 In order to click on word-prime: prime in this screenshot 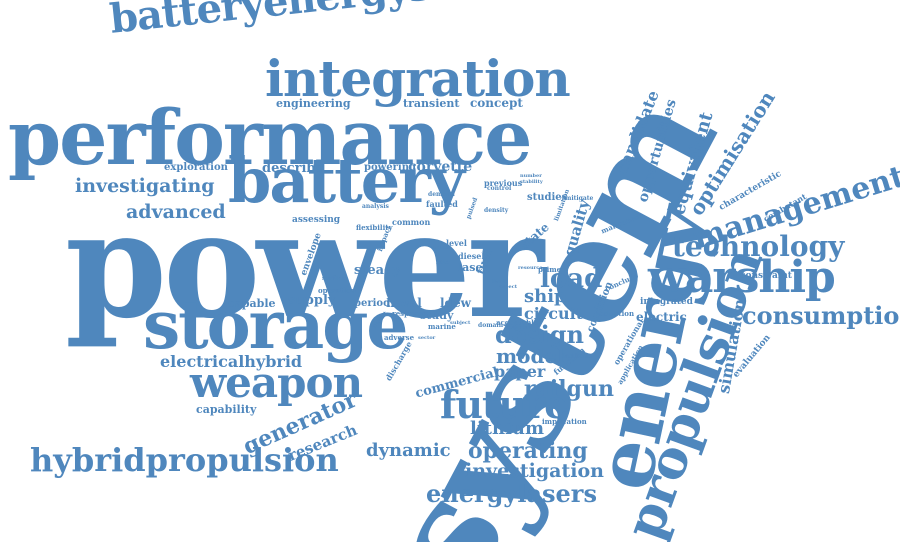, I will do `click(550, 269)`.